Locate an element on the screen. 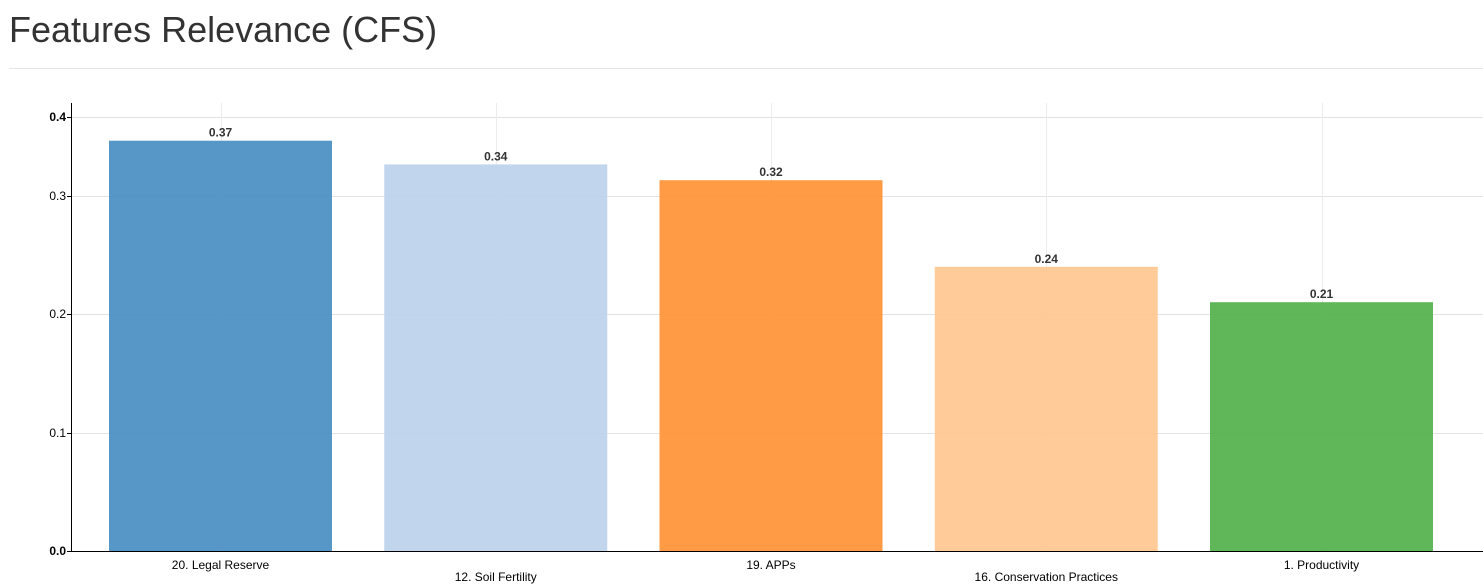 The image size is (1483, 585). y-tick-label: 0.4 is located at coordinates (57, 117).